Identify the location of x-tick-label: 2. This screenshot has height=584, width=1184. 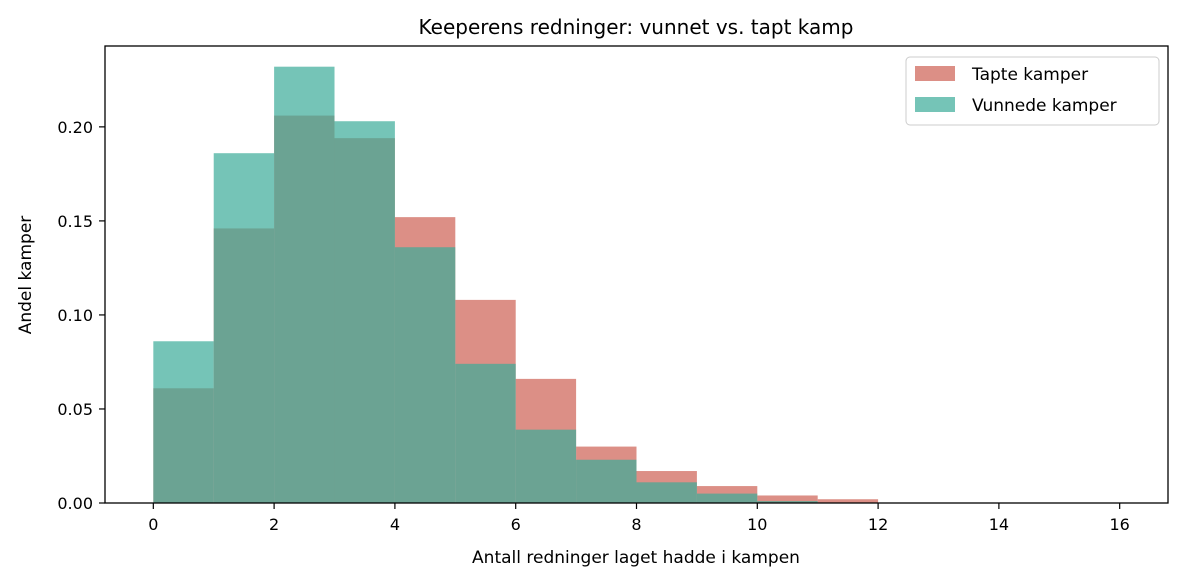
(274, 524).